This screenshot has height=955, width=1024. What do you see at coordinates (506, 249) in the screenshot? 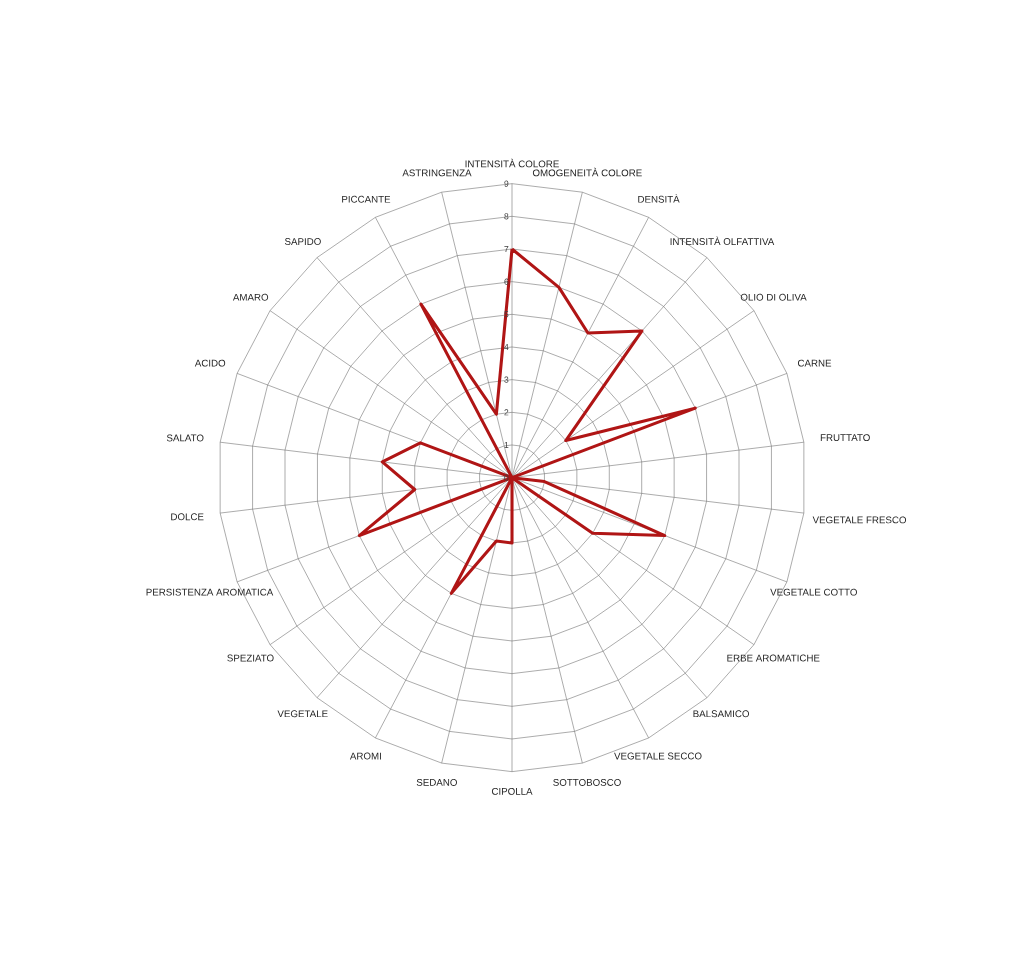
I see `y-tick-label: 7` at bounding box center [506, 249].